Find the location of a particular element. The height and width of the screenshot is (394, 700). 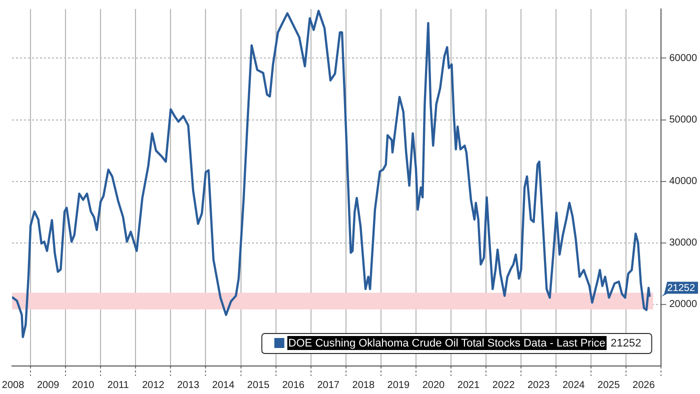

x-tick-label: 2025 is located at coordinates (609, 385).